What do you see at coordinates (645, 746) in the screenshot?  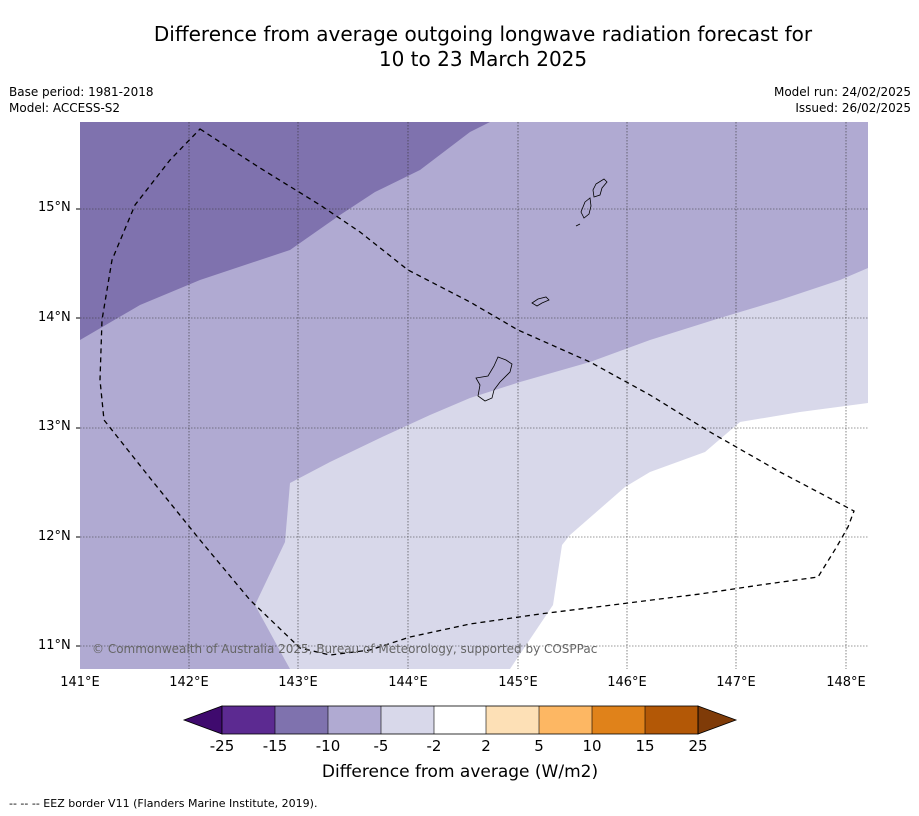 I see `colorbar-tick: 15` at bounding box center [645, 746].